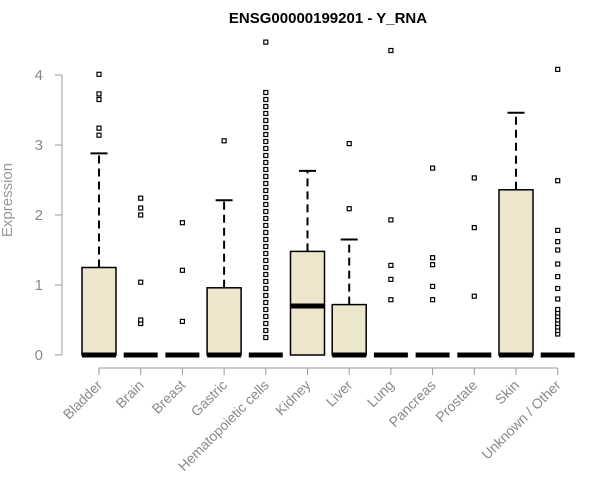 The width and height of the screenshot is (600, 500). Describe the element at coordinates (39, 145) in the screenshot. I see `y-tick-label: 3` at that location.